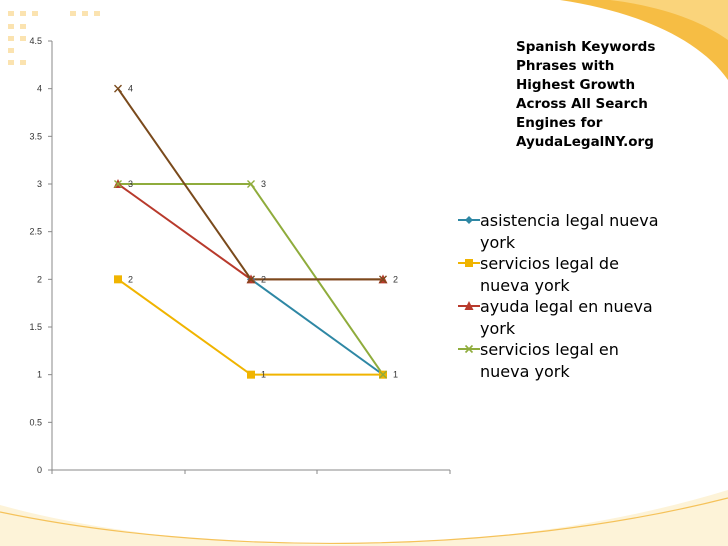 This screenshot has height=546, width=728. I want to click on legend-label: asistencia legal nueva, so click(569, 220).